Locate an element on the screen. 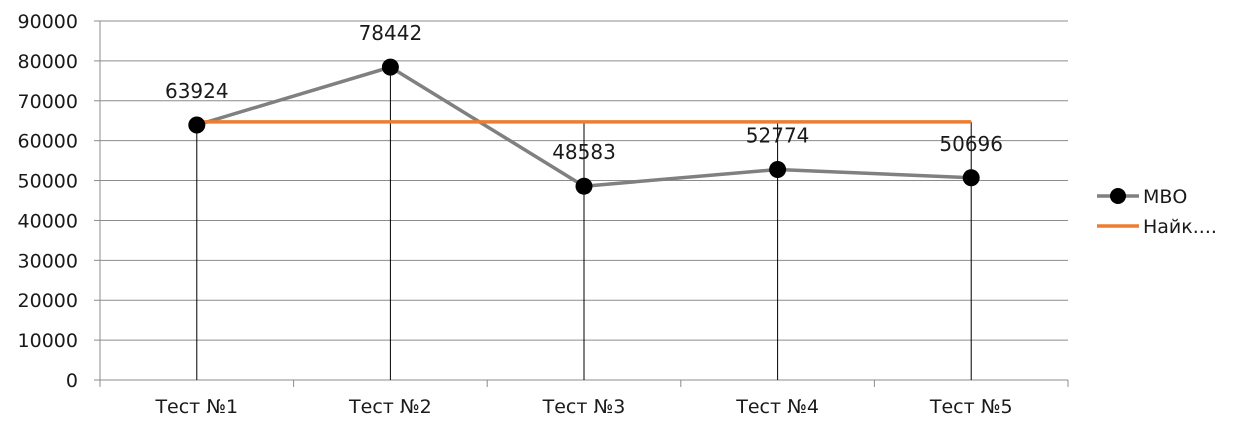 Image resolution: width=1243 pixels, height=428 pixels. x-tick-label: Тест №4 is located at coordinates (777, 407).